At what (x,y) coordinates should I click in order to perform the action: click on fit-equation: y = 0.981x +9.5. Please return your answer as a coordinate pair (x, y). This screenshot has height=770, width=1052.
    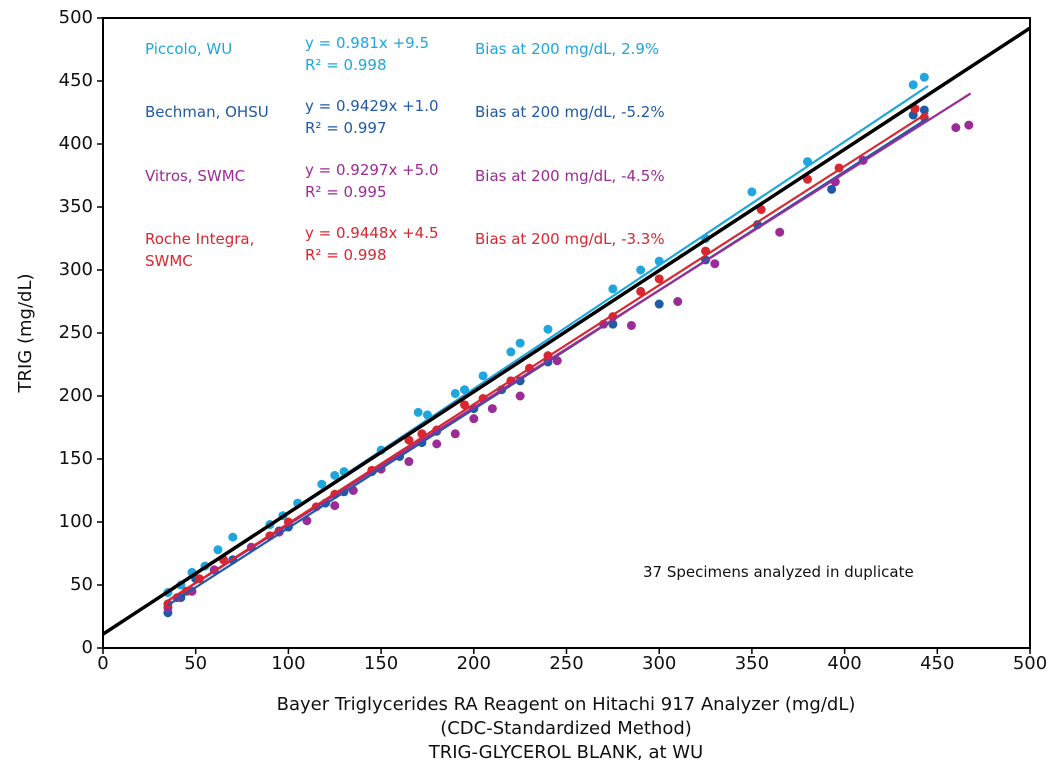
    Looking at the image, I should click on (367, 43).